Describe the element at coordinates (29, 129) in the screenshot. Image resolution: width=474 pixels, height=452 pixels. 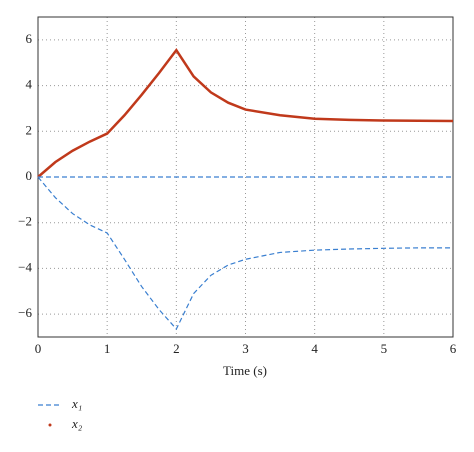
I see `y-tick-label: 2` at that location.